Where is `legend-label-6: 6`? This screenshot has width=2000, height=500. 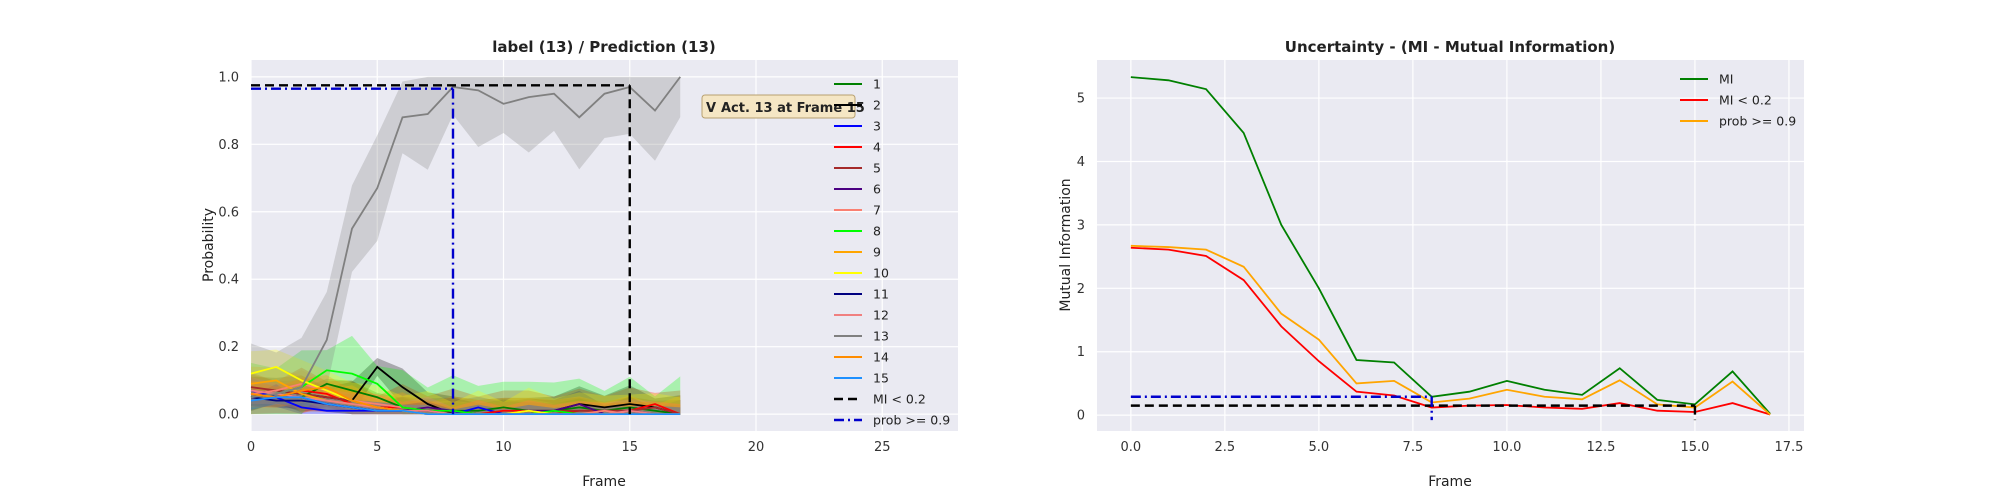
legend-label-6: 6 is located at coordinates (877, 189).